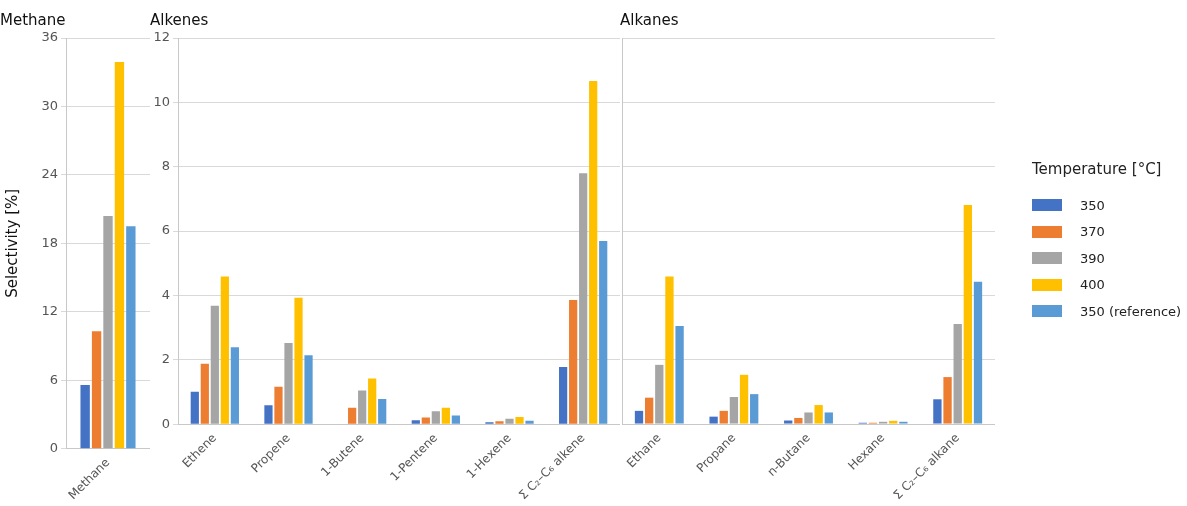  What do you see at coordinates (11, 243) in the screenshot?
I see `y-axis-title: Selectivity [%]` at bounding box center [11, 243].